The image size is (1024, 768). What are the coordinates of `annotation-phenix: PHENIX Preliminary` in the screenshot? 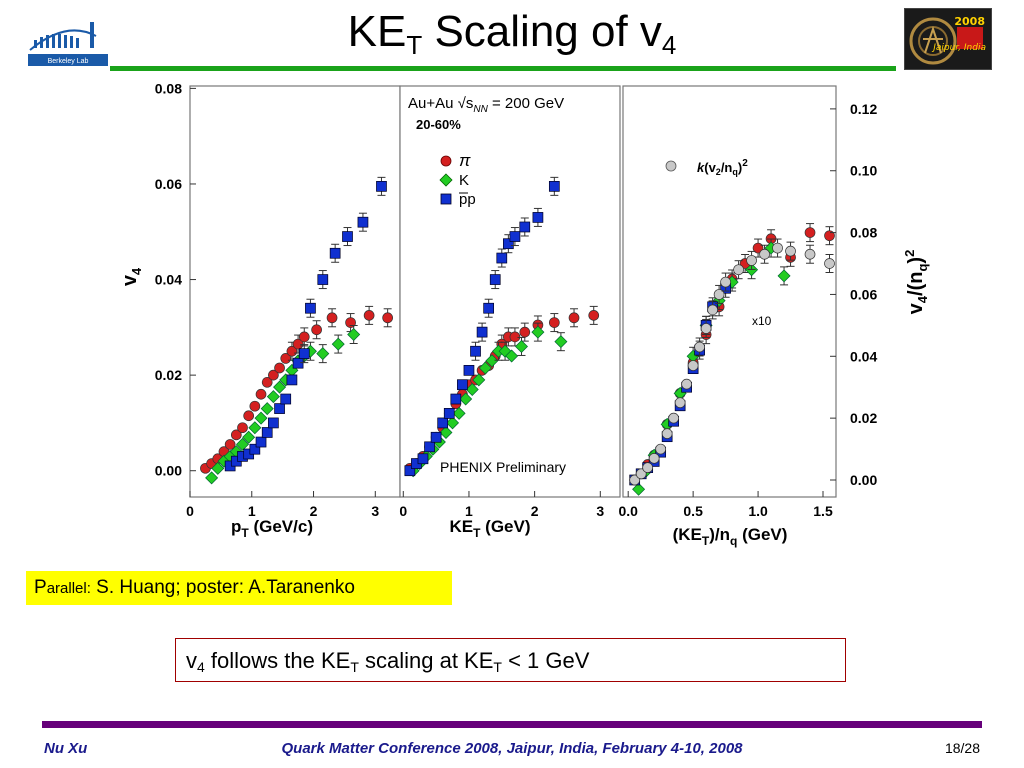 It's located at (503, 467).